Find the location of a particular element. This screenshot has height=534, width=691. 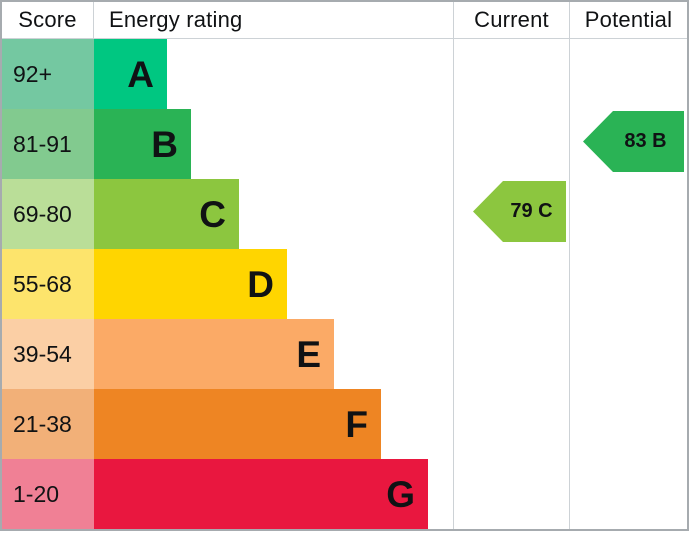

current-rating-label: 79 C is located at coordinates (531, 211).